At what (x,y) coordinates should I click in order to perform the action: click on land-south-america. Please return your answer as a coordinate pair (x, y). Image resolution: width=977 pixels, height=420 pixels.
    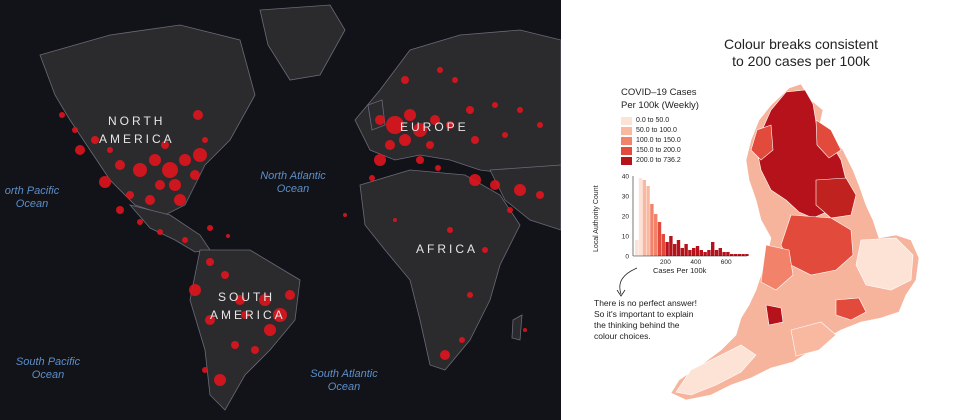
    Looking at the image, I should click on (245, 330).